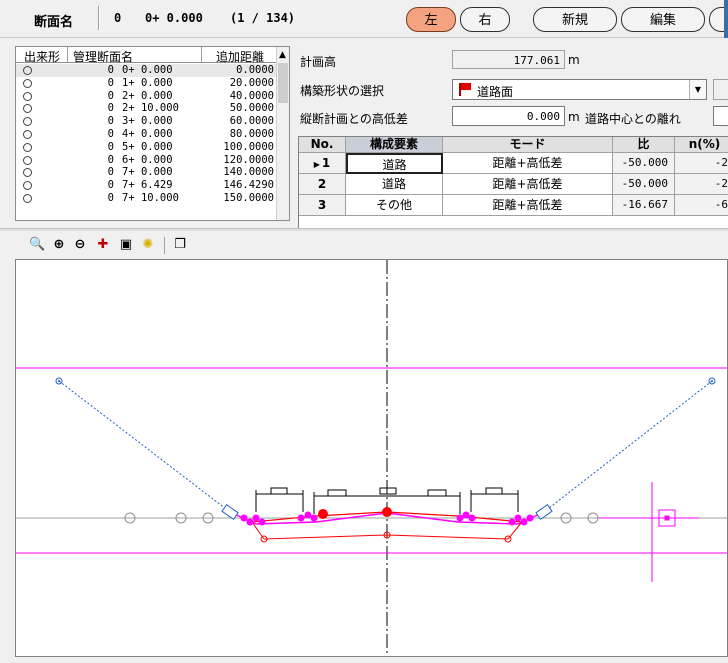 This screenshot has width=728, height=663. I want to click on list-item: 0 7+ 10.000 150.0000, so click(147, 198).